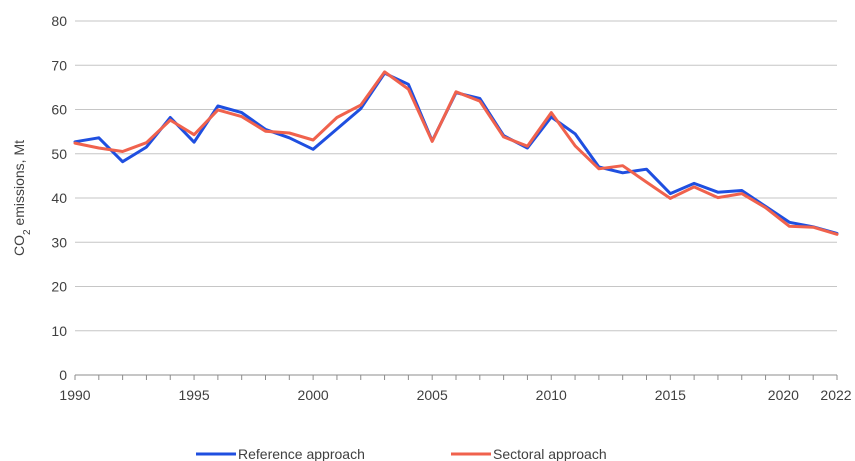 The image size is (855, 461). What do you see at coordinates (59, 331) in the screenshot?
I see `y-tick-label: 10` at bounding box center [59, 331].